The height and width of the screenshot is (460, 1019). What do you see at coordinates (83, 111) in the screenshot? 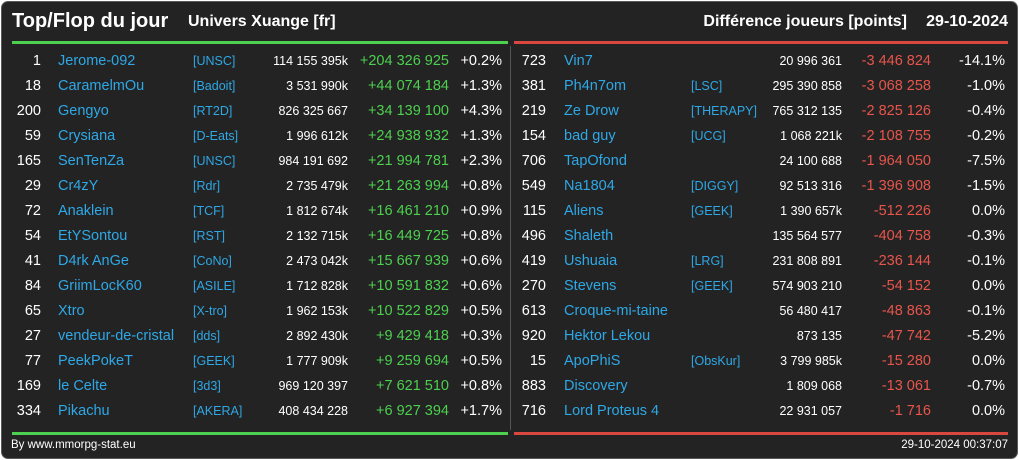
I see `player-name-link: Gengyo` at bounding box center [83, 111].